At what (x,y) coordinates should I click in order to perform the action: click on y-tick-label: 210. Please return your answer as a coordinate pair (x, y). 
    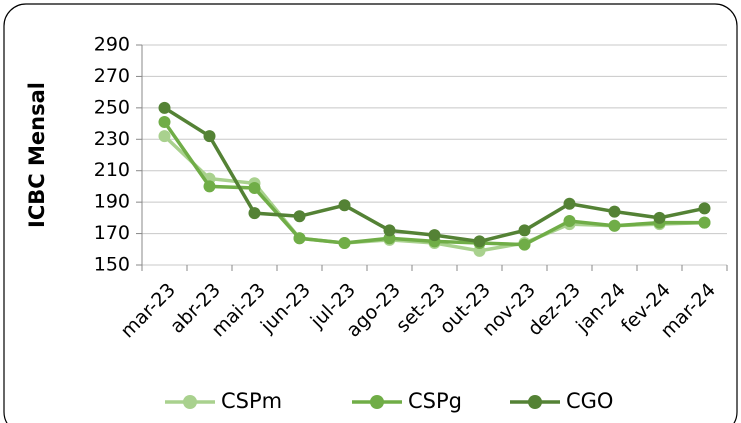
    Looking at the image, I should click on (112, 170).